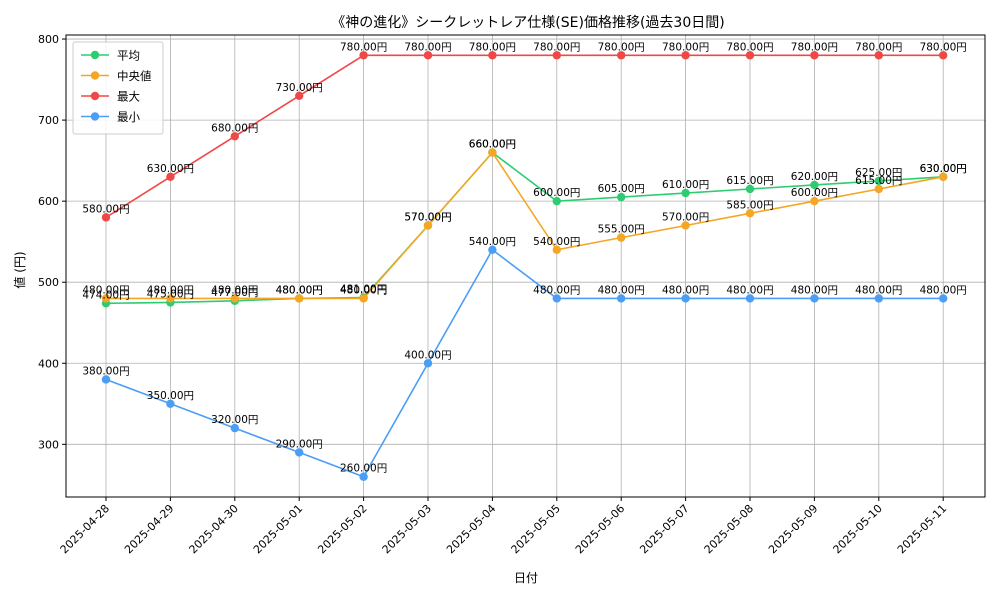  Describe the element at coordinates (749, 205) in the screenshot. I see `data-label: 585.00円` at that location.